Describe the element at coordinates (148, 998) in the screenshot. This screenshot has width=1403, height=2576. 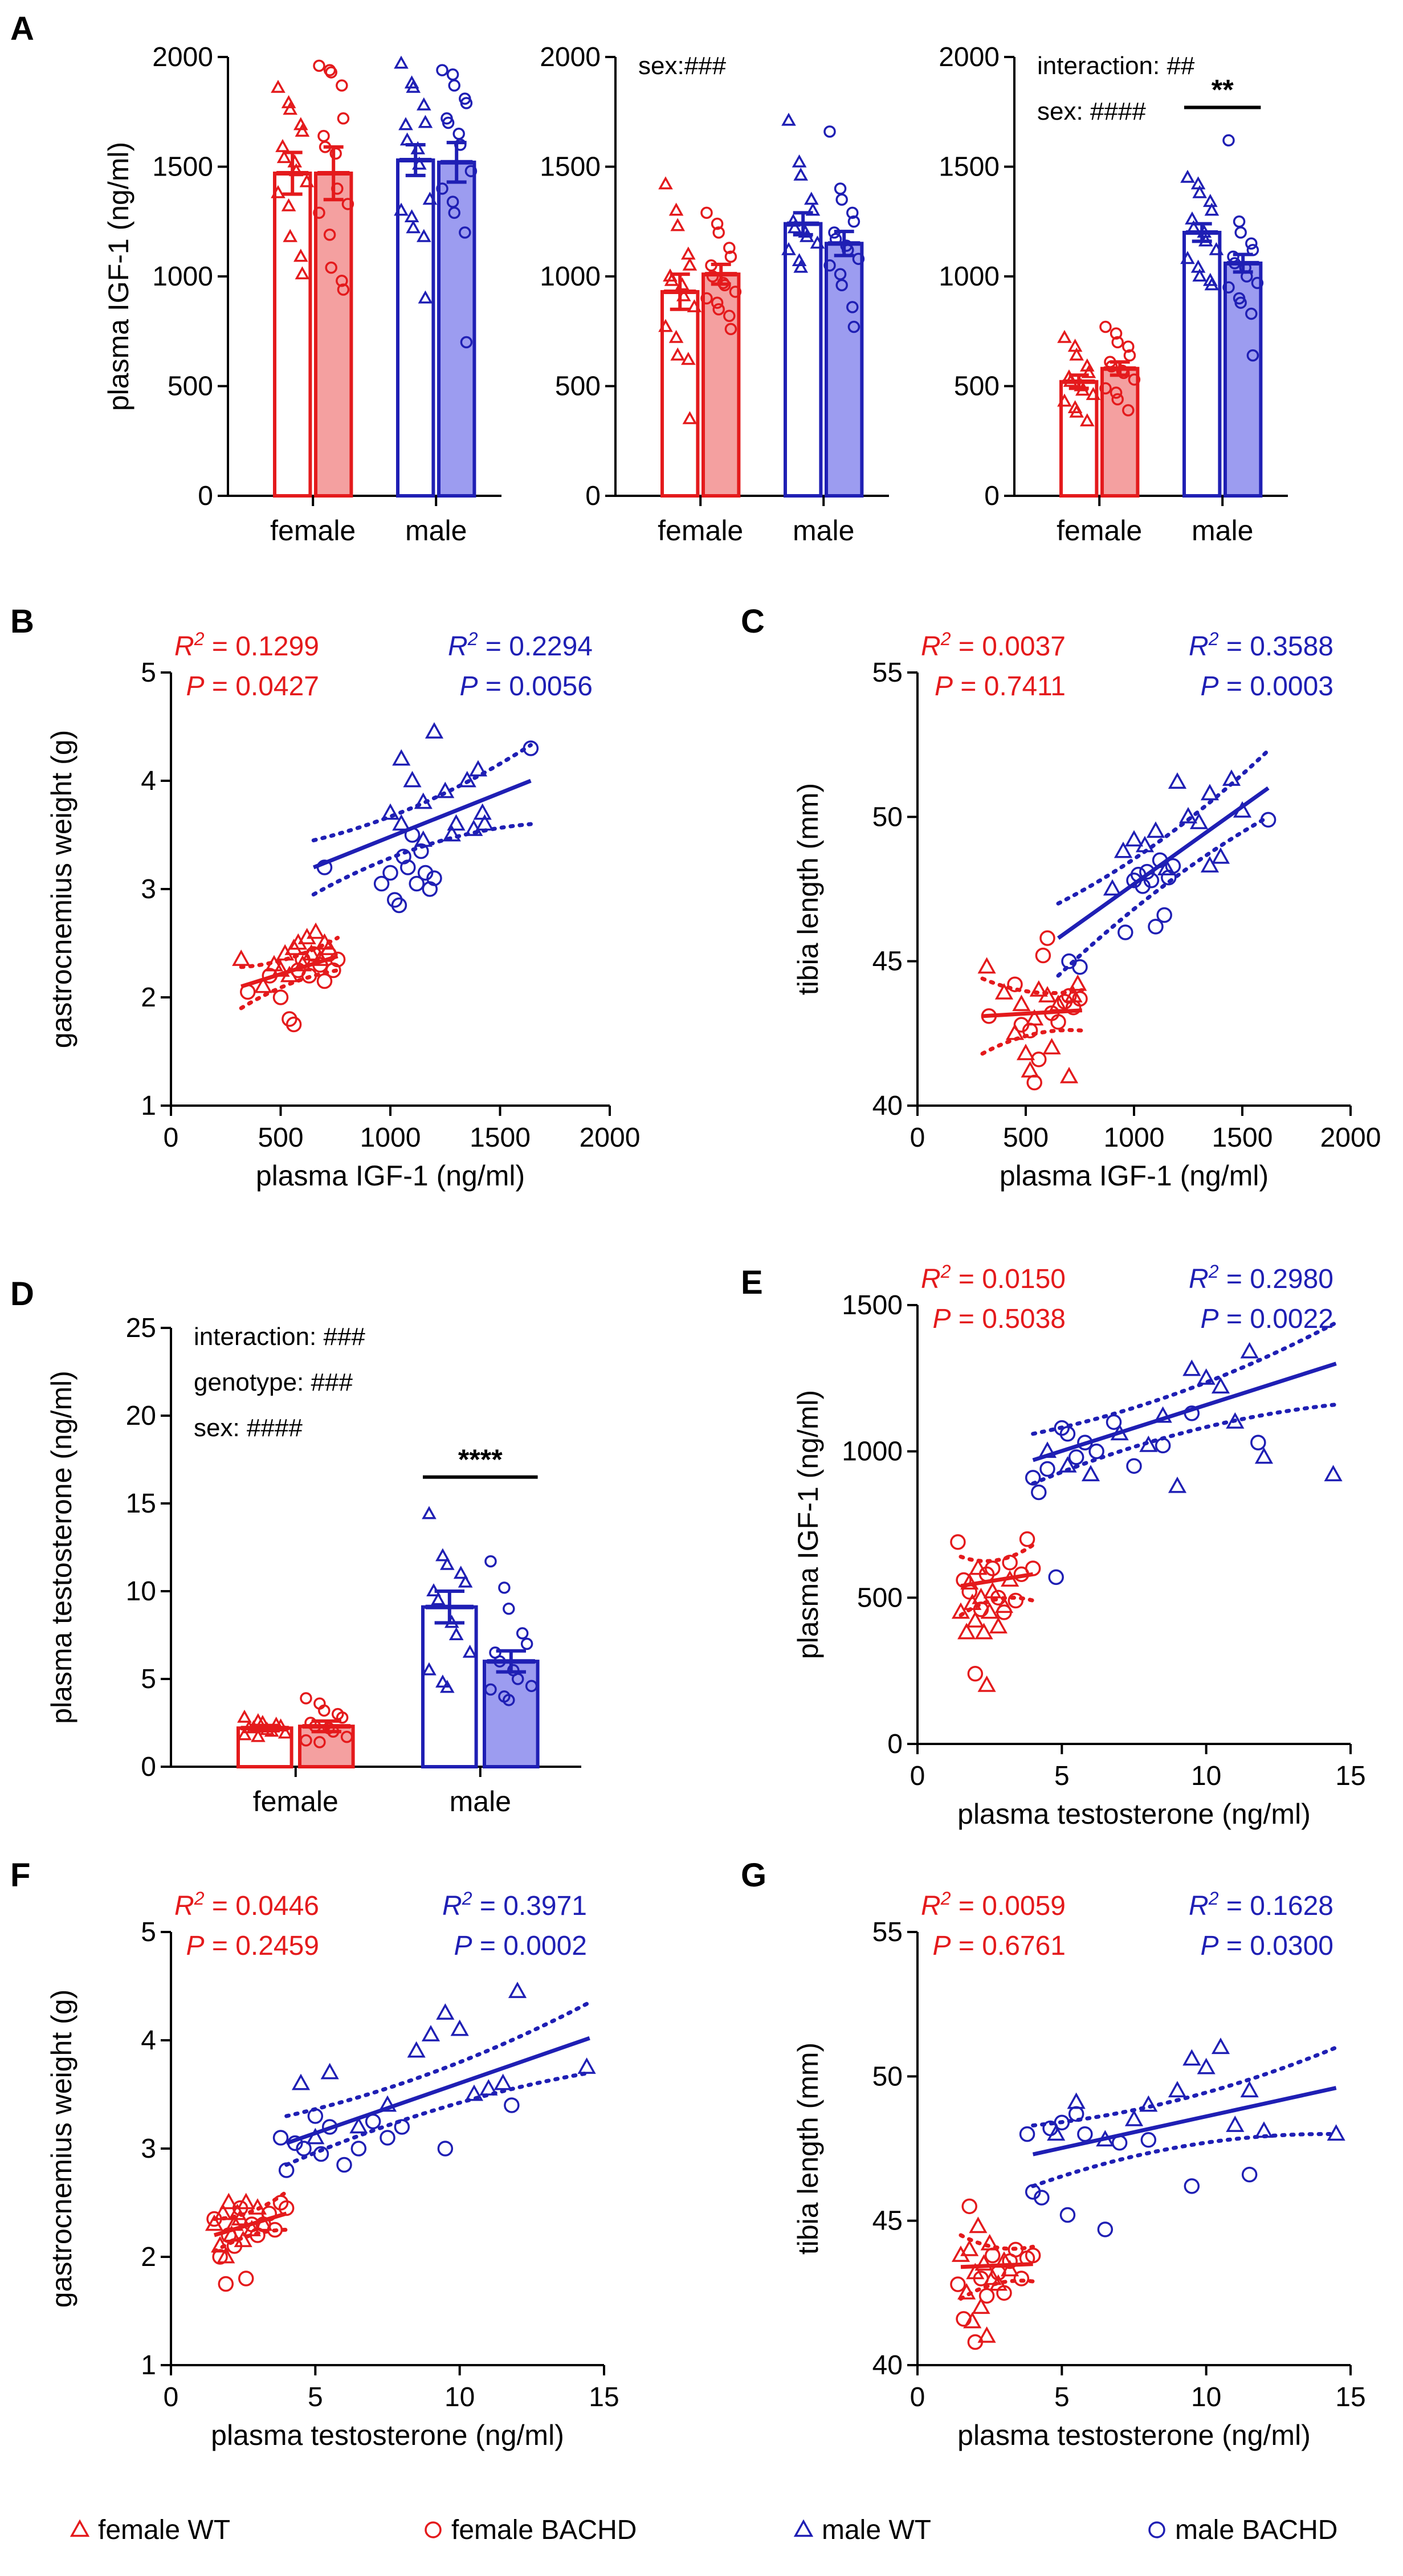
I see `y-tick-label: 2` at that location.